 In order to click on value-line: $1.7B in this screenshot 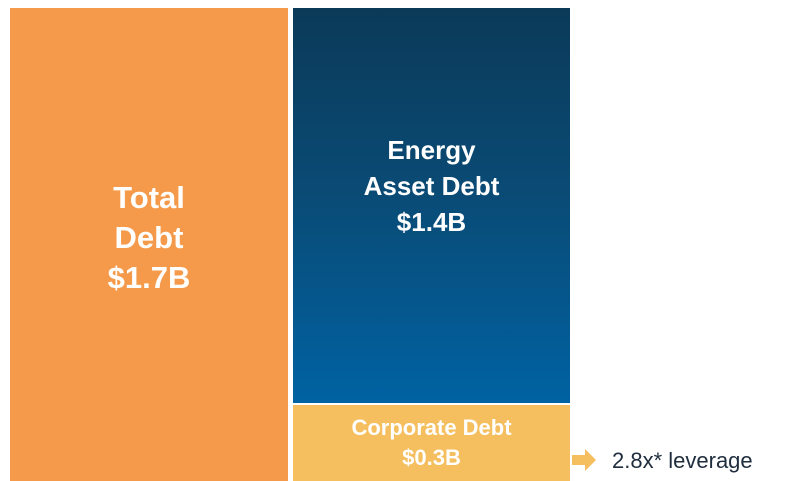, I will do `click(149, 277)`.